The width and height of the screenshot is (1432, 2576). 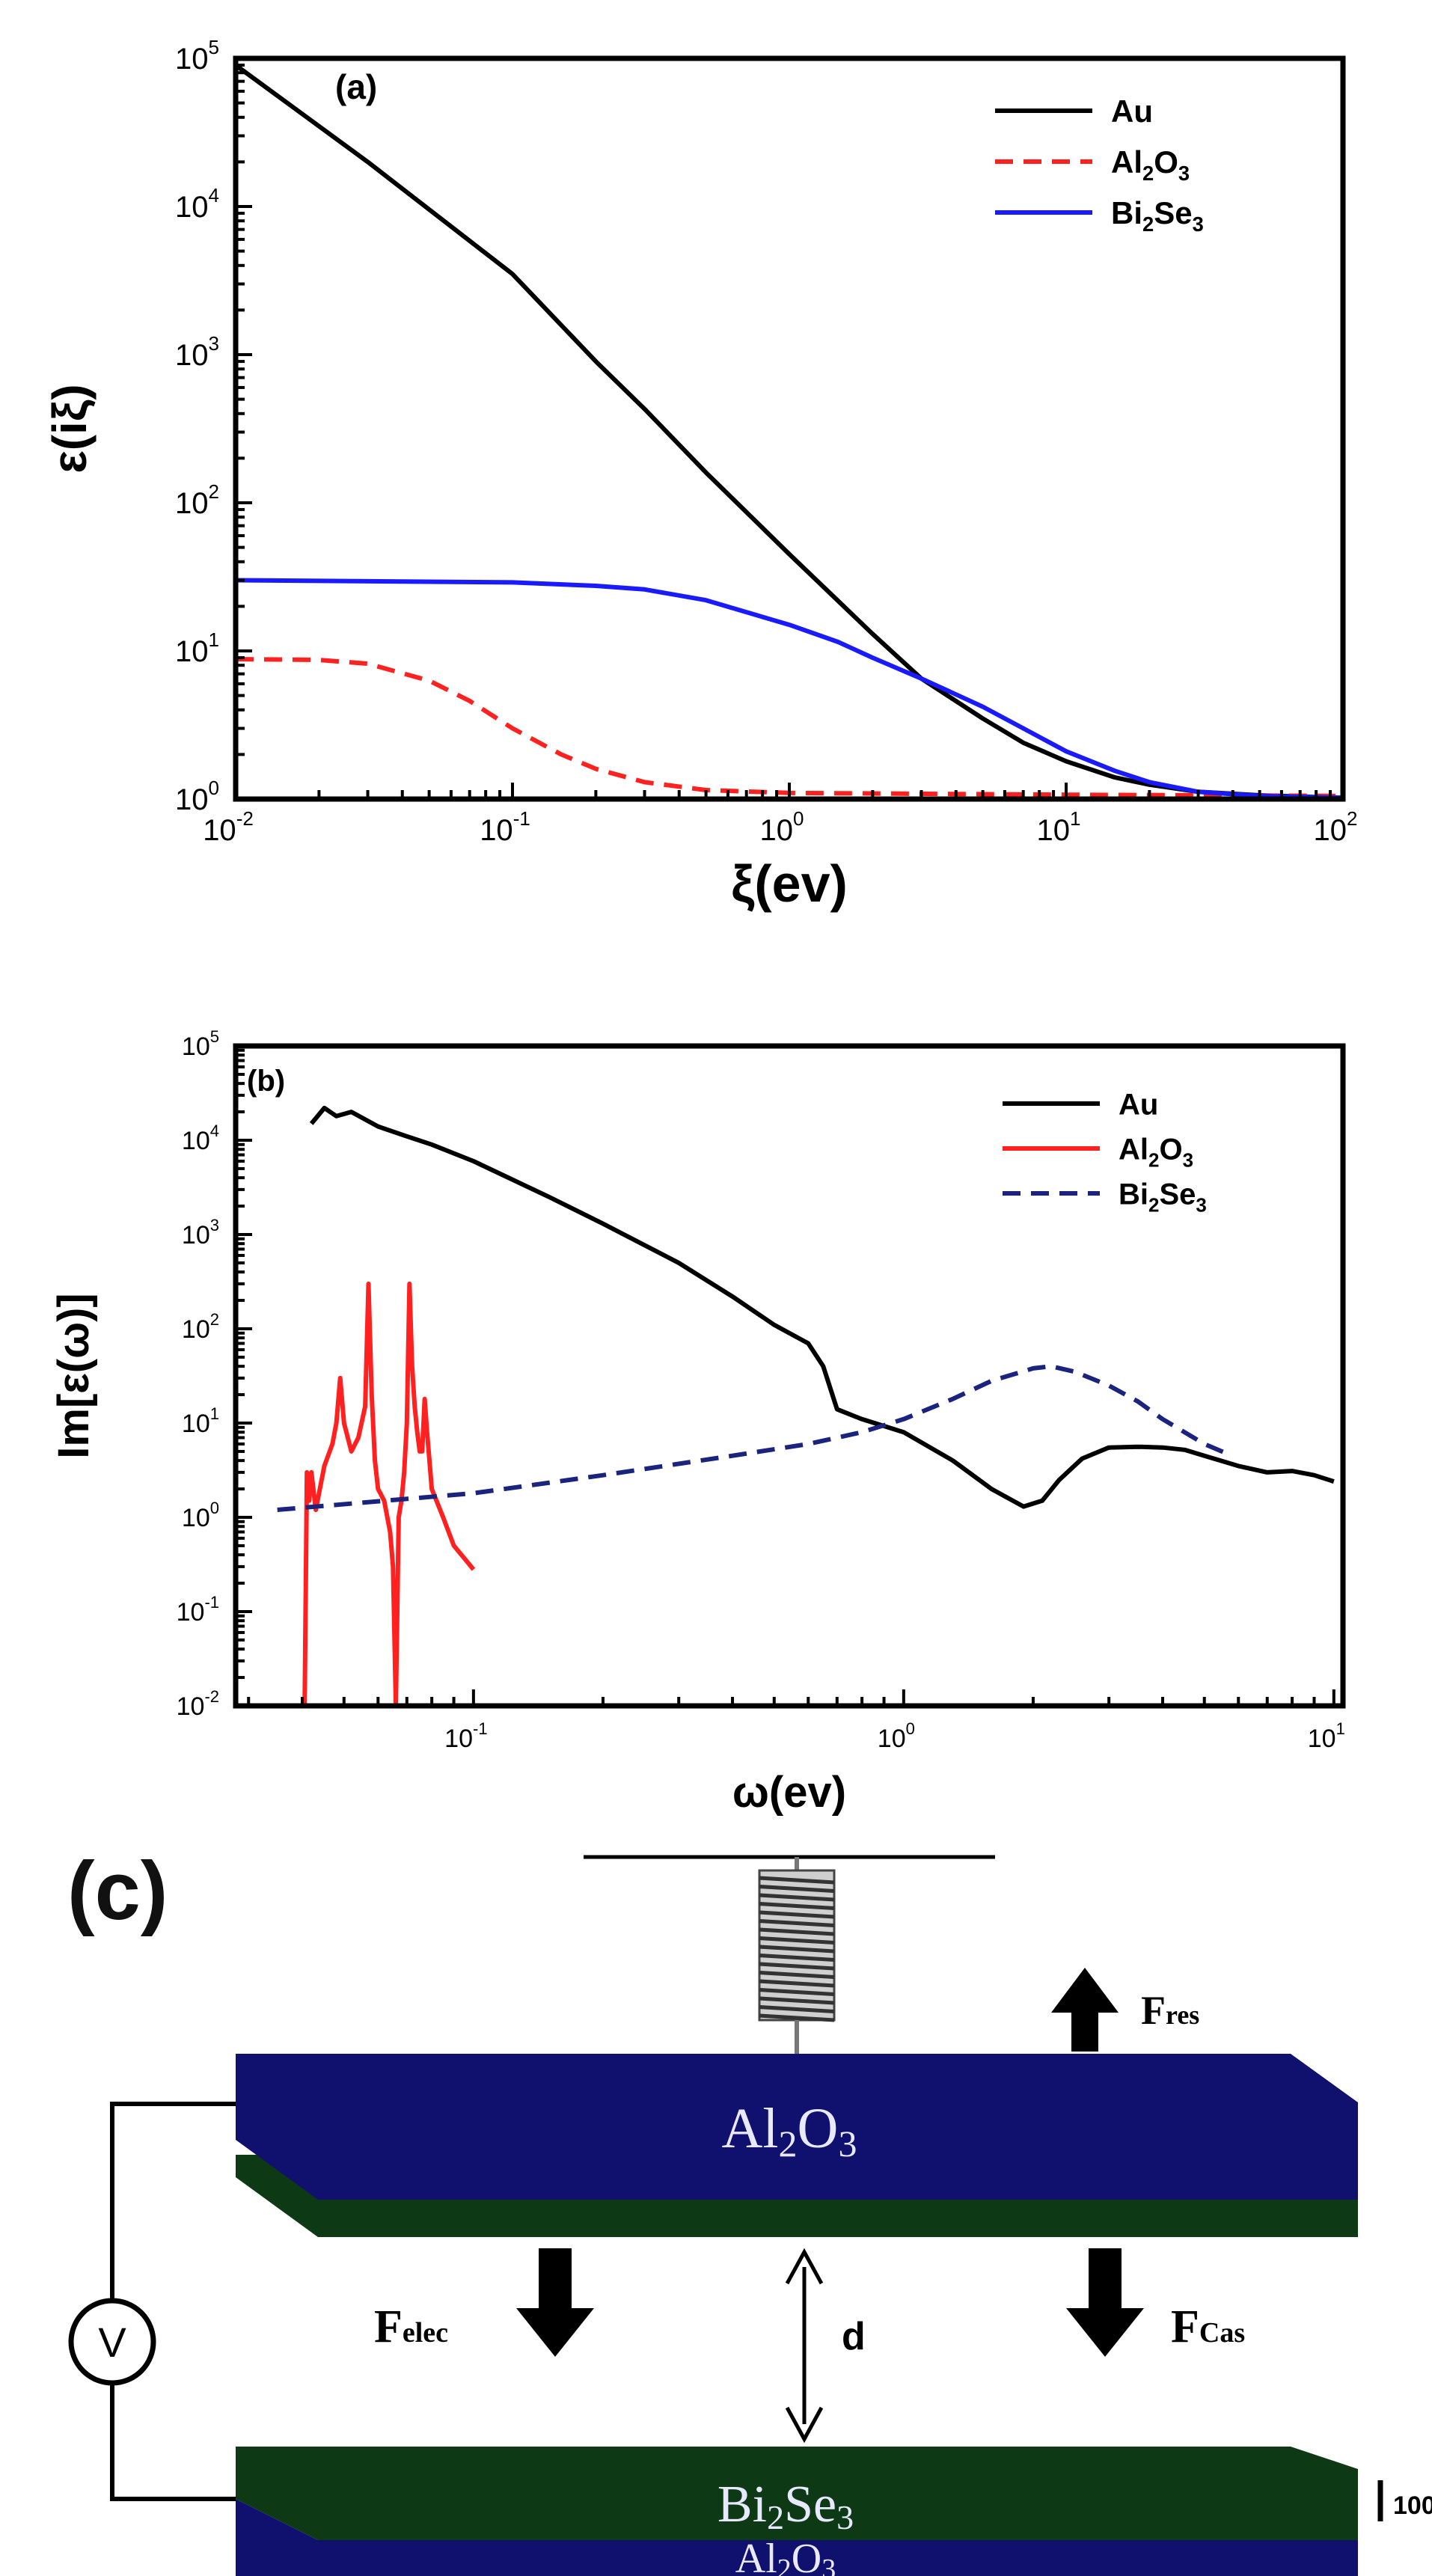 What do you see at coordinates (1208, 2326) in the screenshot?
I see `force-cas-label: FCas` at bounding box center [1208, 2326].